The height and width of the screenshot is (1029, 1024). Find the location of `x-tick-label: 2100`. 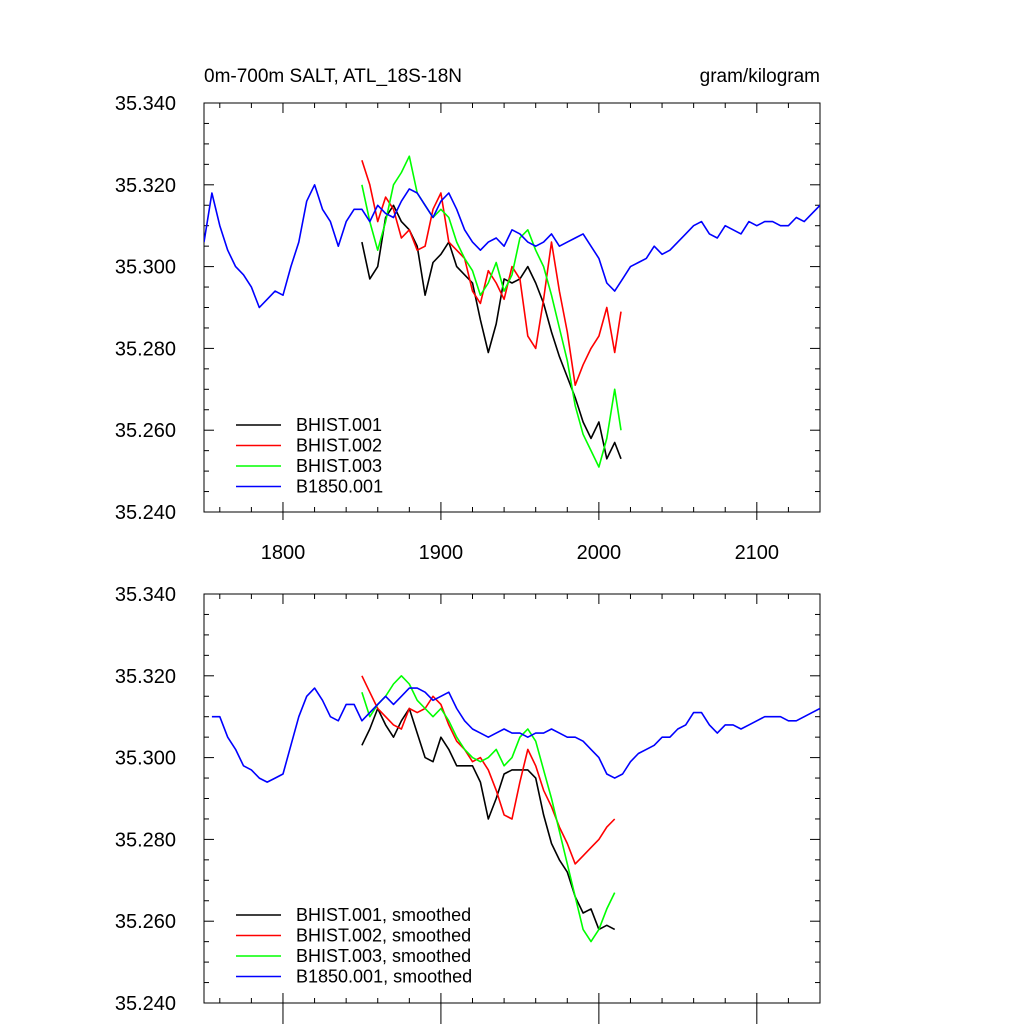

x-tick-label: 2100 is located at coordinates (757, 553).